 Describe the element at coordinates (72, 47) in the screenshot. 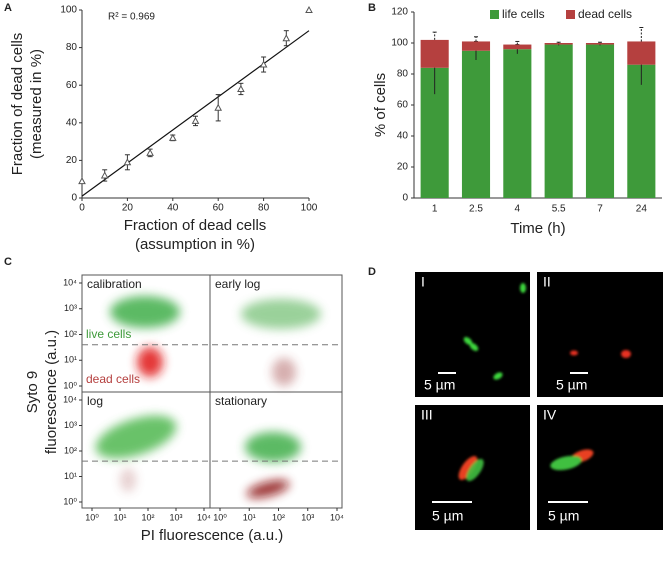

I see `y-tick-label: 80` at that location.